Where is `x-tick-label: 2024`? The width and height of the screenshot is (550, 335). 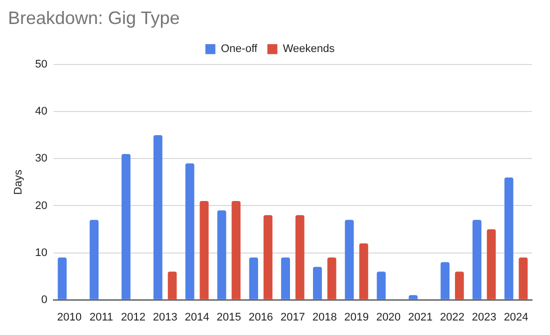 x-tick-label: 2024 is located at coordinates (516, 317).